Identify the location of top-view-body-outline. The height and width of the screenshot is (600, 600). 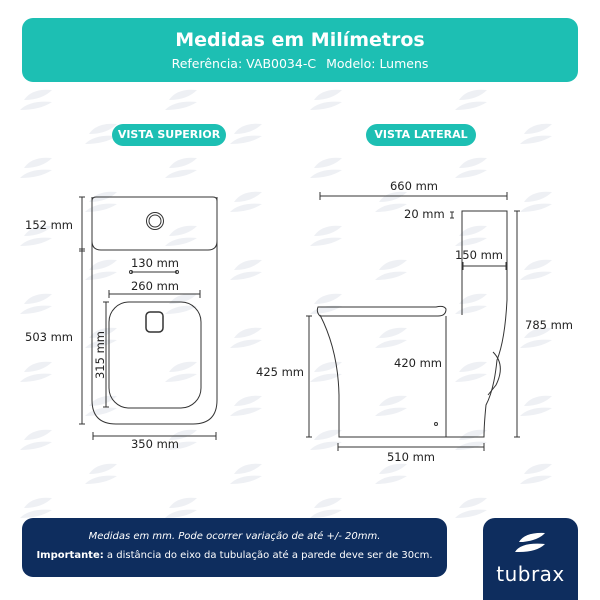
(154, 310).